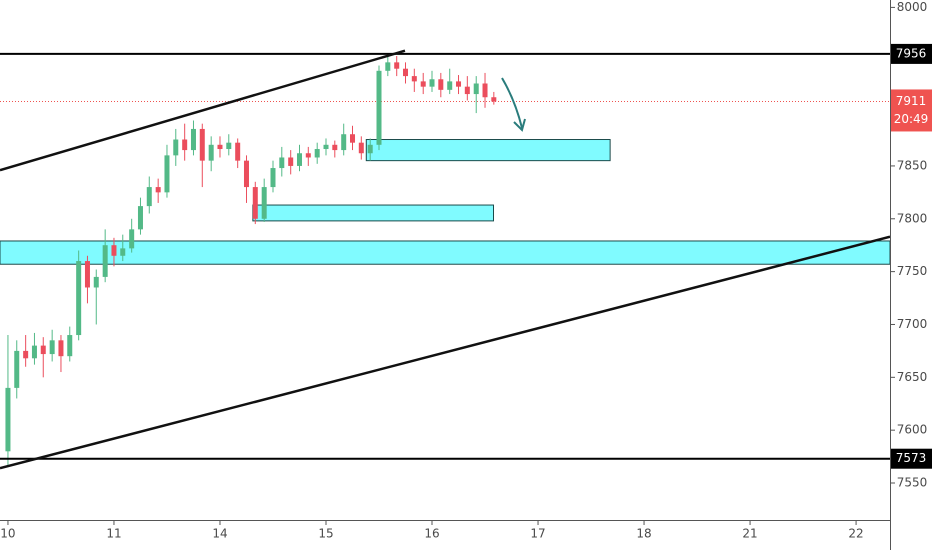 This screenshot has height=550, width=932. What do you see at coordinates (912, 430) in the screenshot?
I see `y-tick-label: 7600` at bounding box center [912, 430].